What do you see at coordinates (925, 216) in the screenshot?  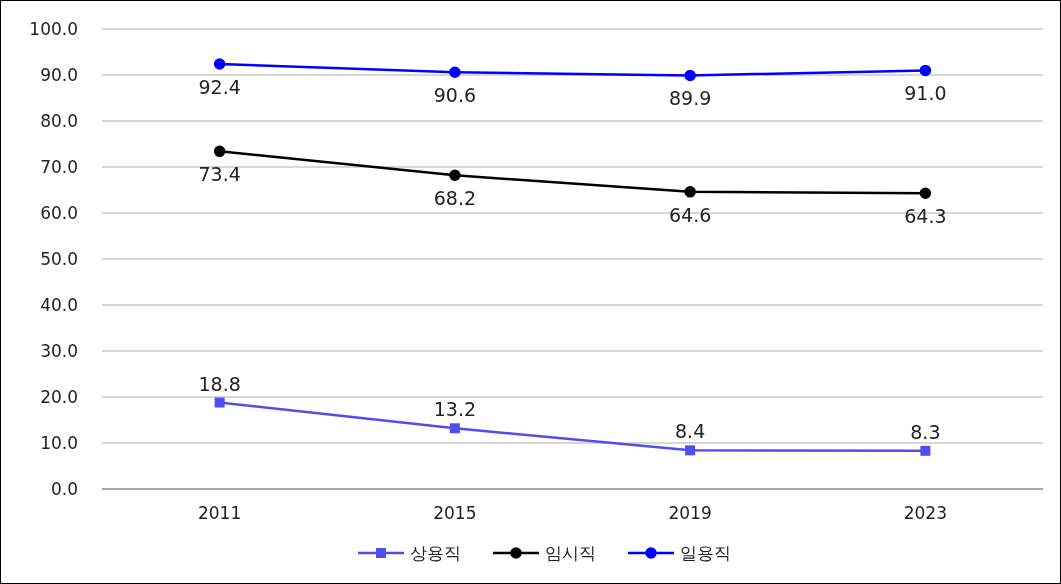 I see `data-label: 64.3` at bounding box center [925, 216].